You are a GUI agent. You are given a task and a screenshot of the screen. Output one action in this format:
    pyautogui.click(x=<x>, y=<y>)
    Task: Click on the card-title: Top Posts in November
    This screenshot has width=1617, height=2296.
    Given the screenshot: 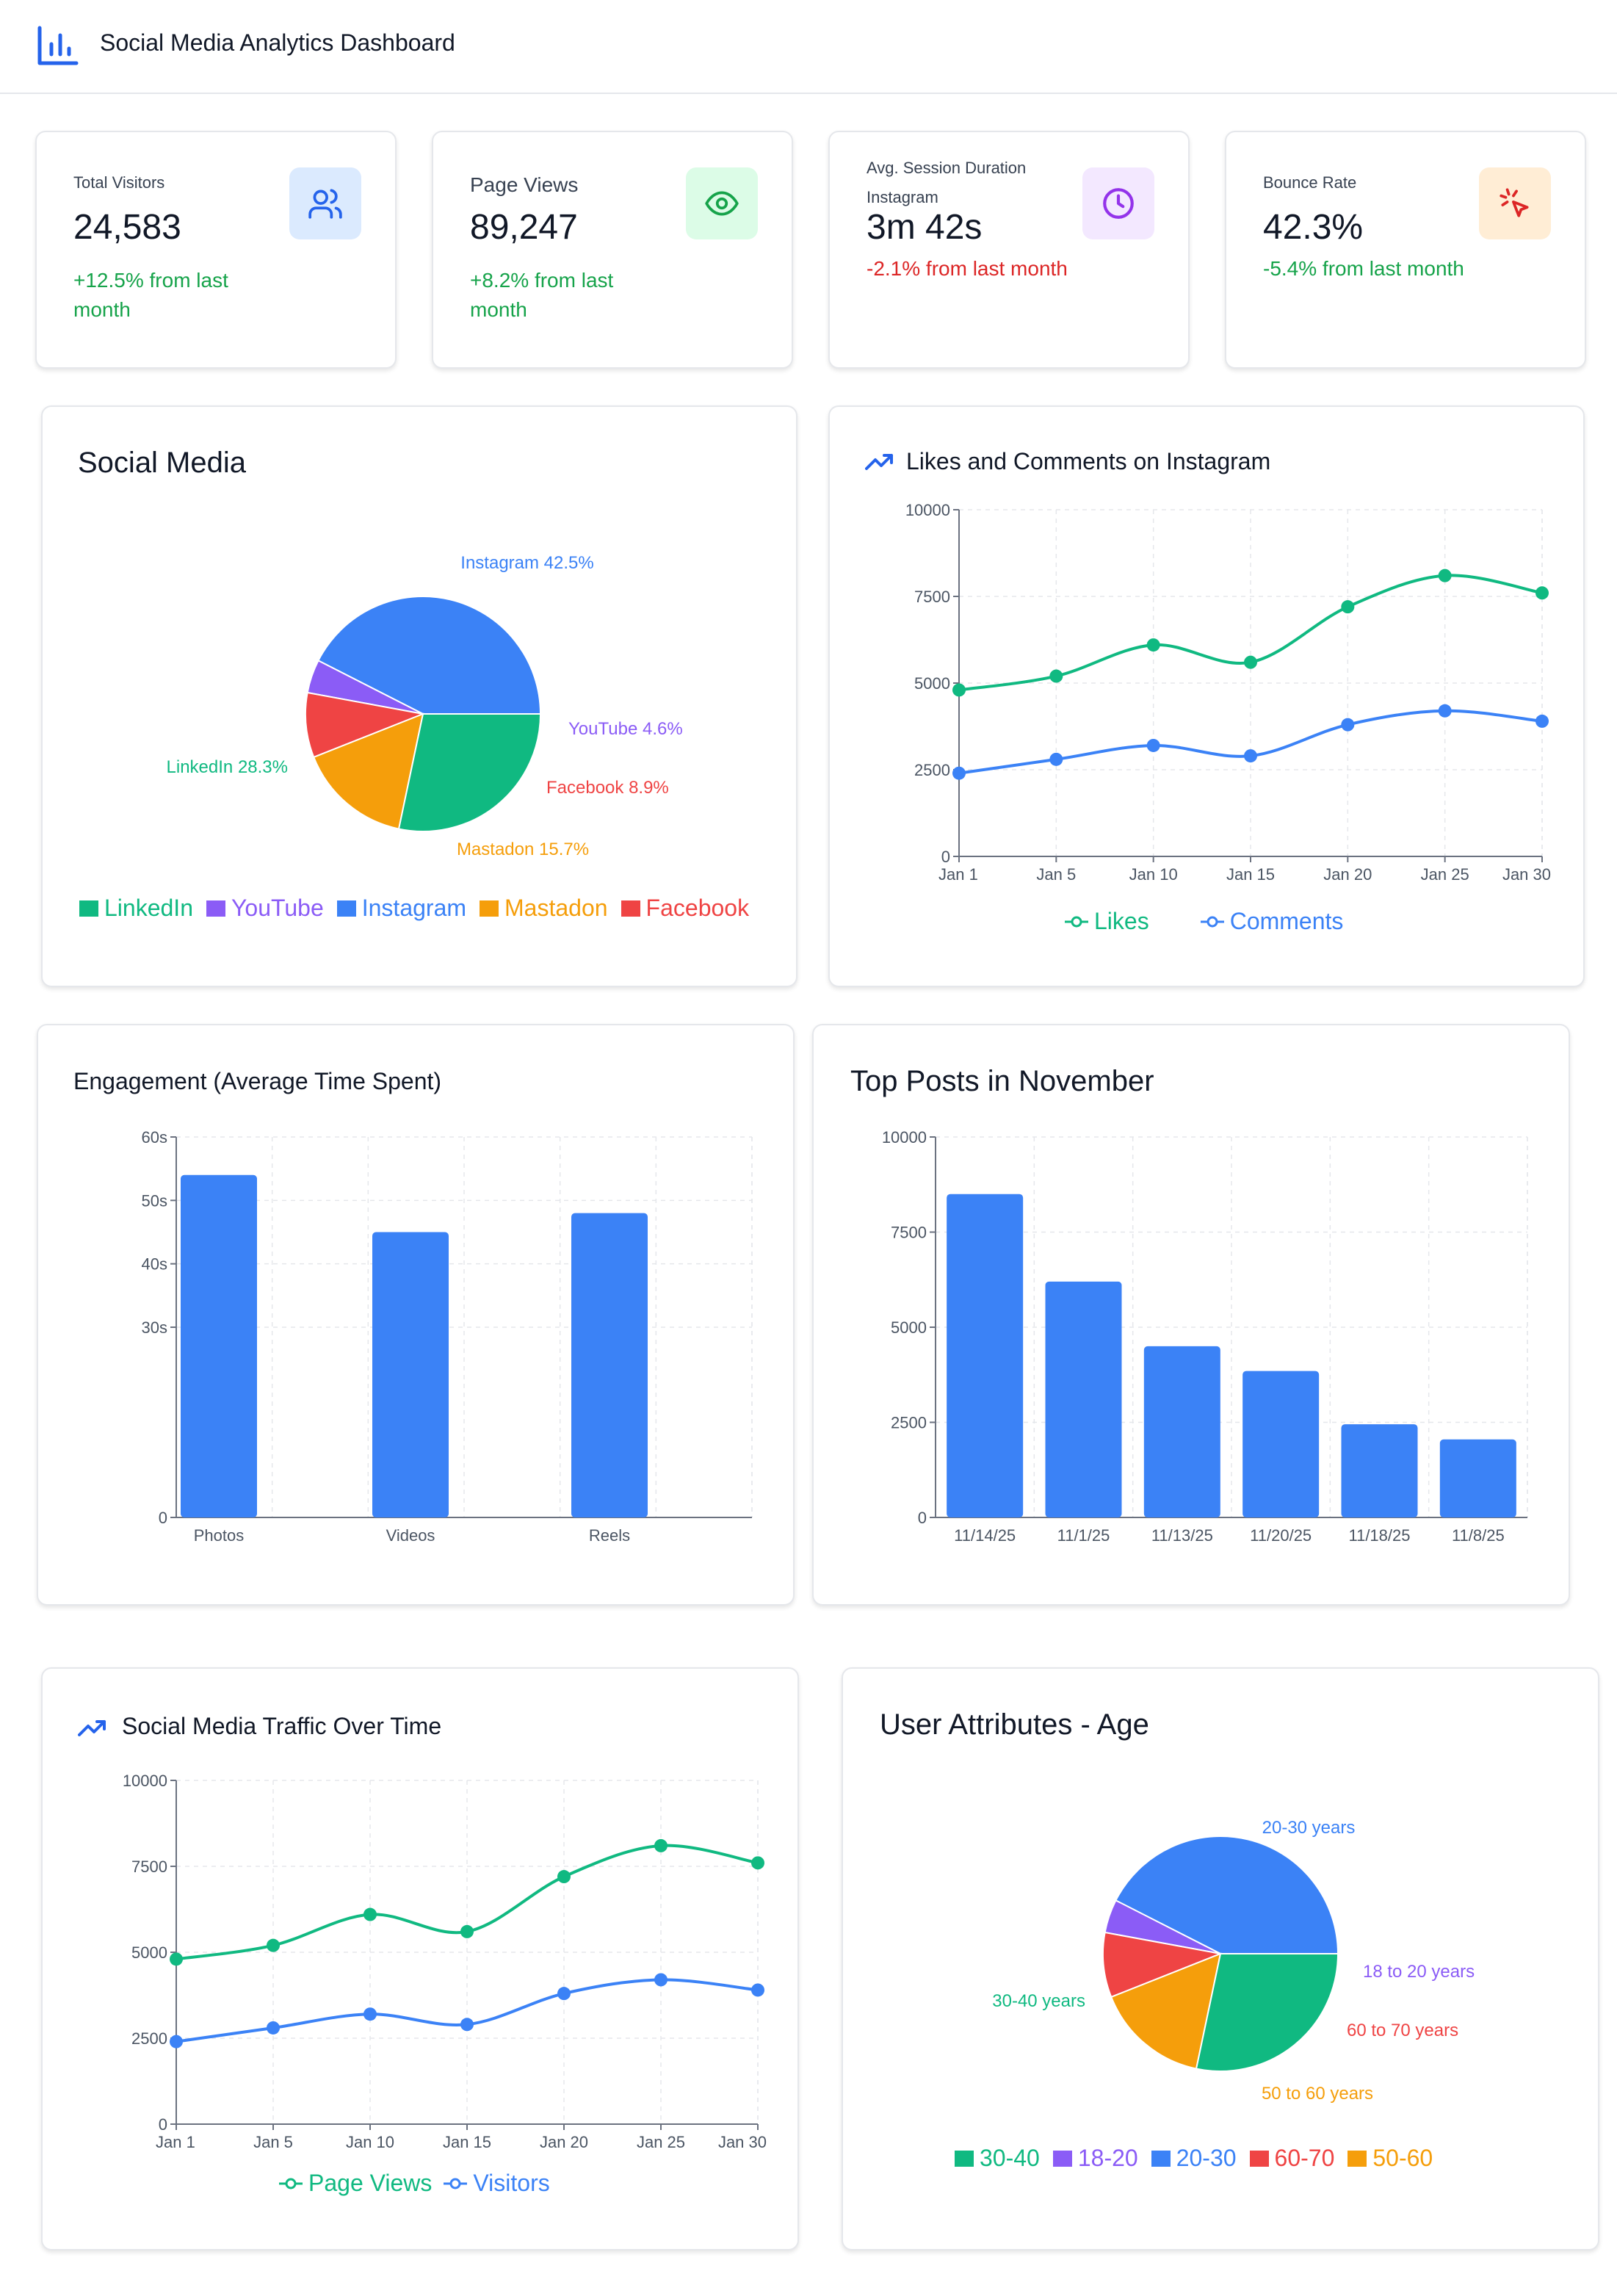 What is the action you would take?
    pyautogui.click(x=1002, y=1081)
    